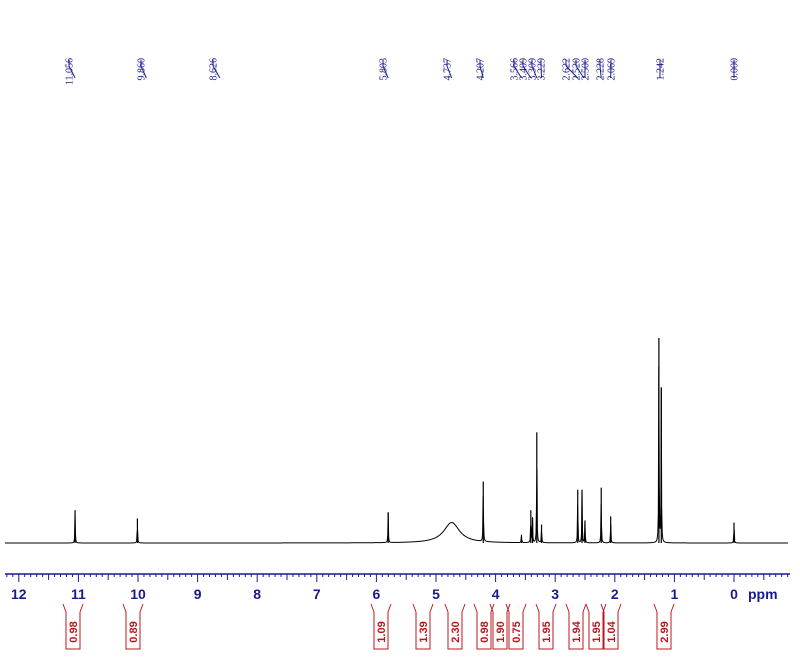  Describe the element at coordinates (436, 594) in the screenshot. I see `tick-label-5: 5` at that location.